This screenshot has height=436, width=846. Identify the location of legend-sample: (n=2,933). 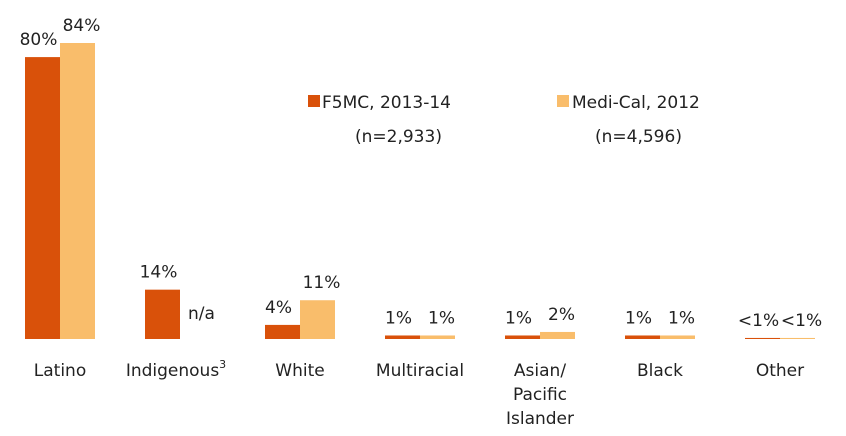
(398, 137).